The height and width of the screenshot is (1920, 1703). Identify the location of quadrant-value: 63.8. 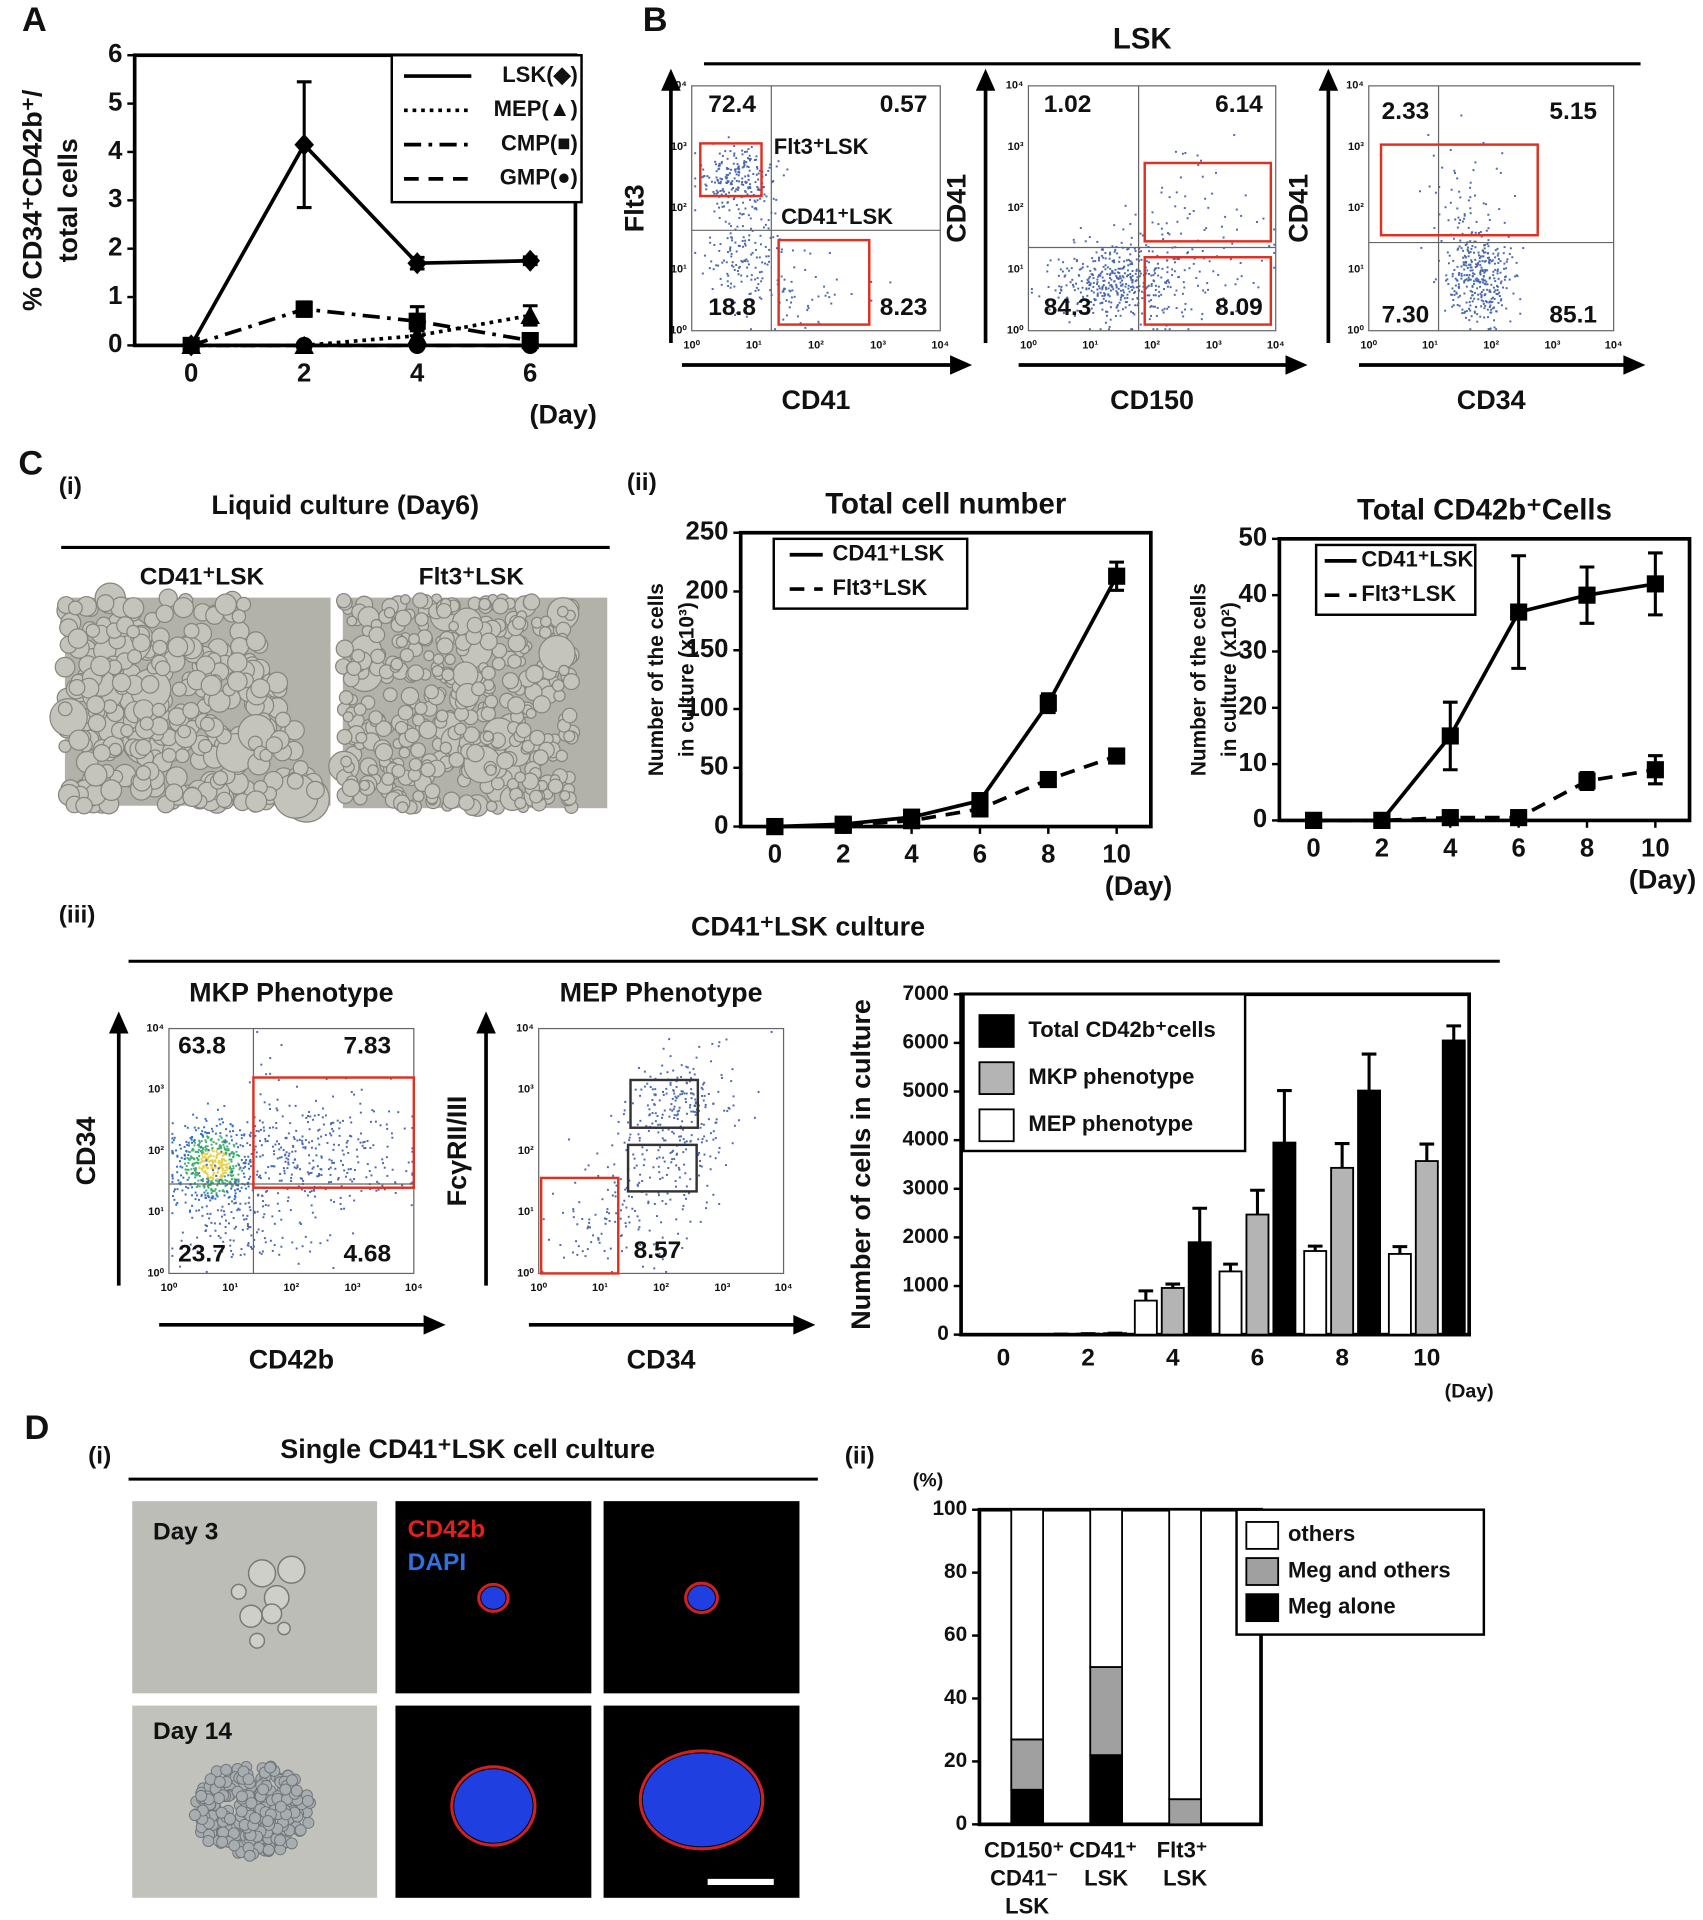
(202, 1045).